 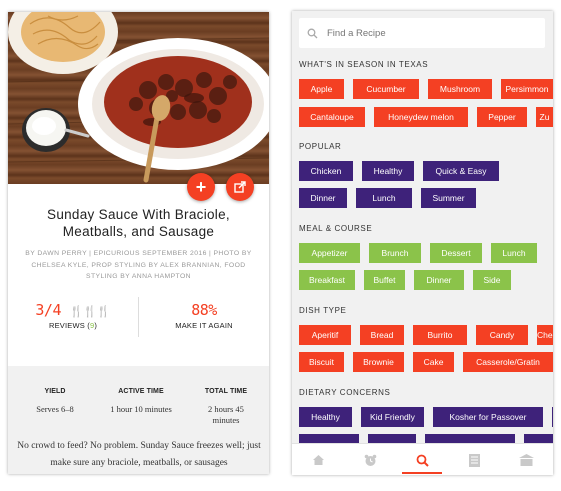 I want to click on yield-info: YIELD Serves 6–8, so click(x=55, y=401).